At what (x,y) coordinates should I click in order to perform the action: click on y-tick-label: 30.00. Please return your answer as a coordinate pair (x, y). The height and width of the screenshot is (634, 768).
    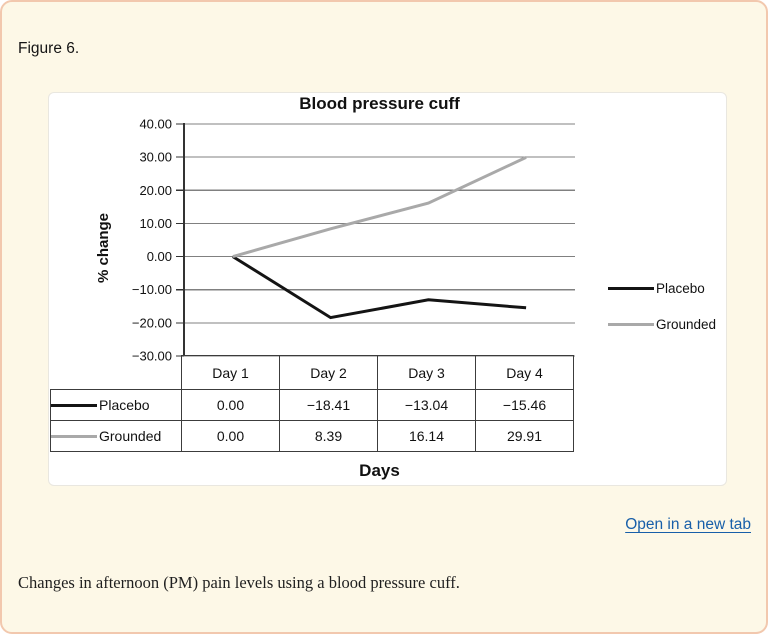
    Looking at the image, I should click on (155, 157).